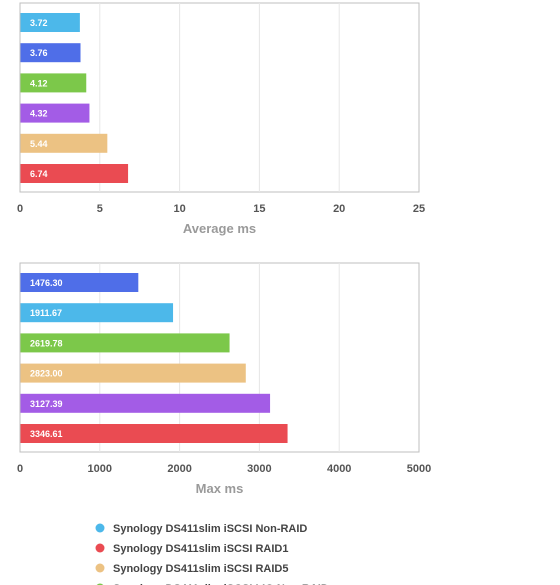  Describe the element at coordinates (39, 23) in the screenshot. I see `bar-value-label: 3.72` at that location.